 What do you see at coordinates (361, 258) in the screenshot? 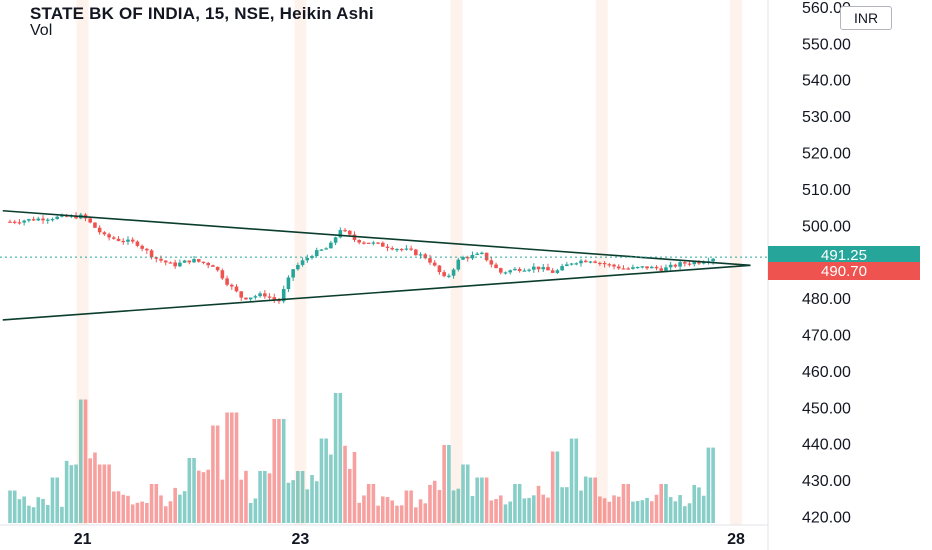
I see `candles` at bounding box center [361, 258].